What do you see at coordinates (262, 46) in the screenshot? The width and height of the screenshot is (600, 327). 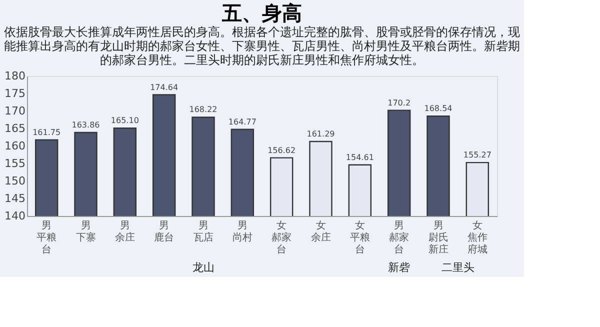 I see `chart-subtitle: 依据肢骨最大长推算成年两性居民的身高。根据各个遗址完整的肱骨、股骨或胫骨的保存情况，现能推算出身高的有龙山时期的郝家台女性、下寨男性、瓦店男性、尚村男性及平粮台两性。新砦期的郝家台男性。二里头时期的尉氏新庄男性和焦作府城女性。` at bounding box center [262, 46].